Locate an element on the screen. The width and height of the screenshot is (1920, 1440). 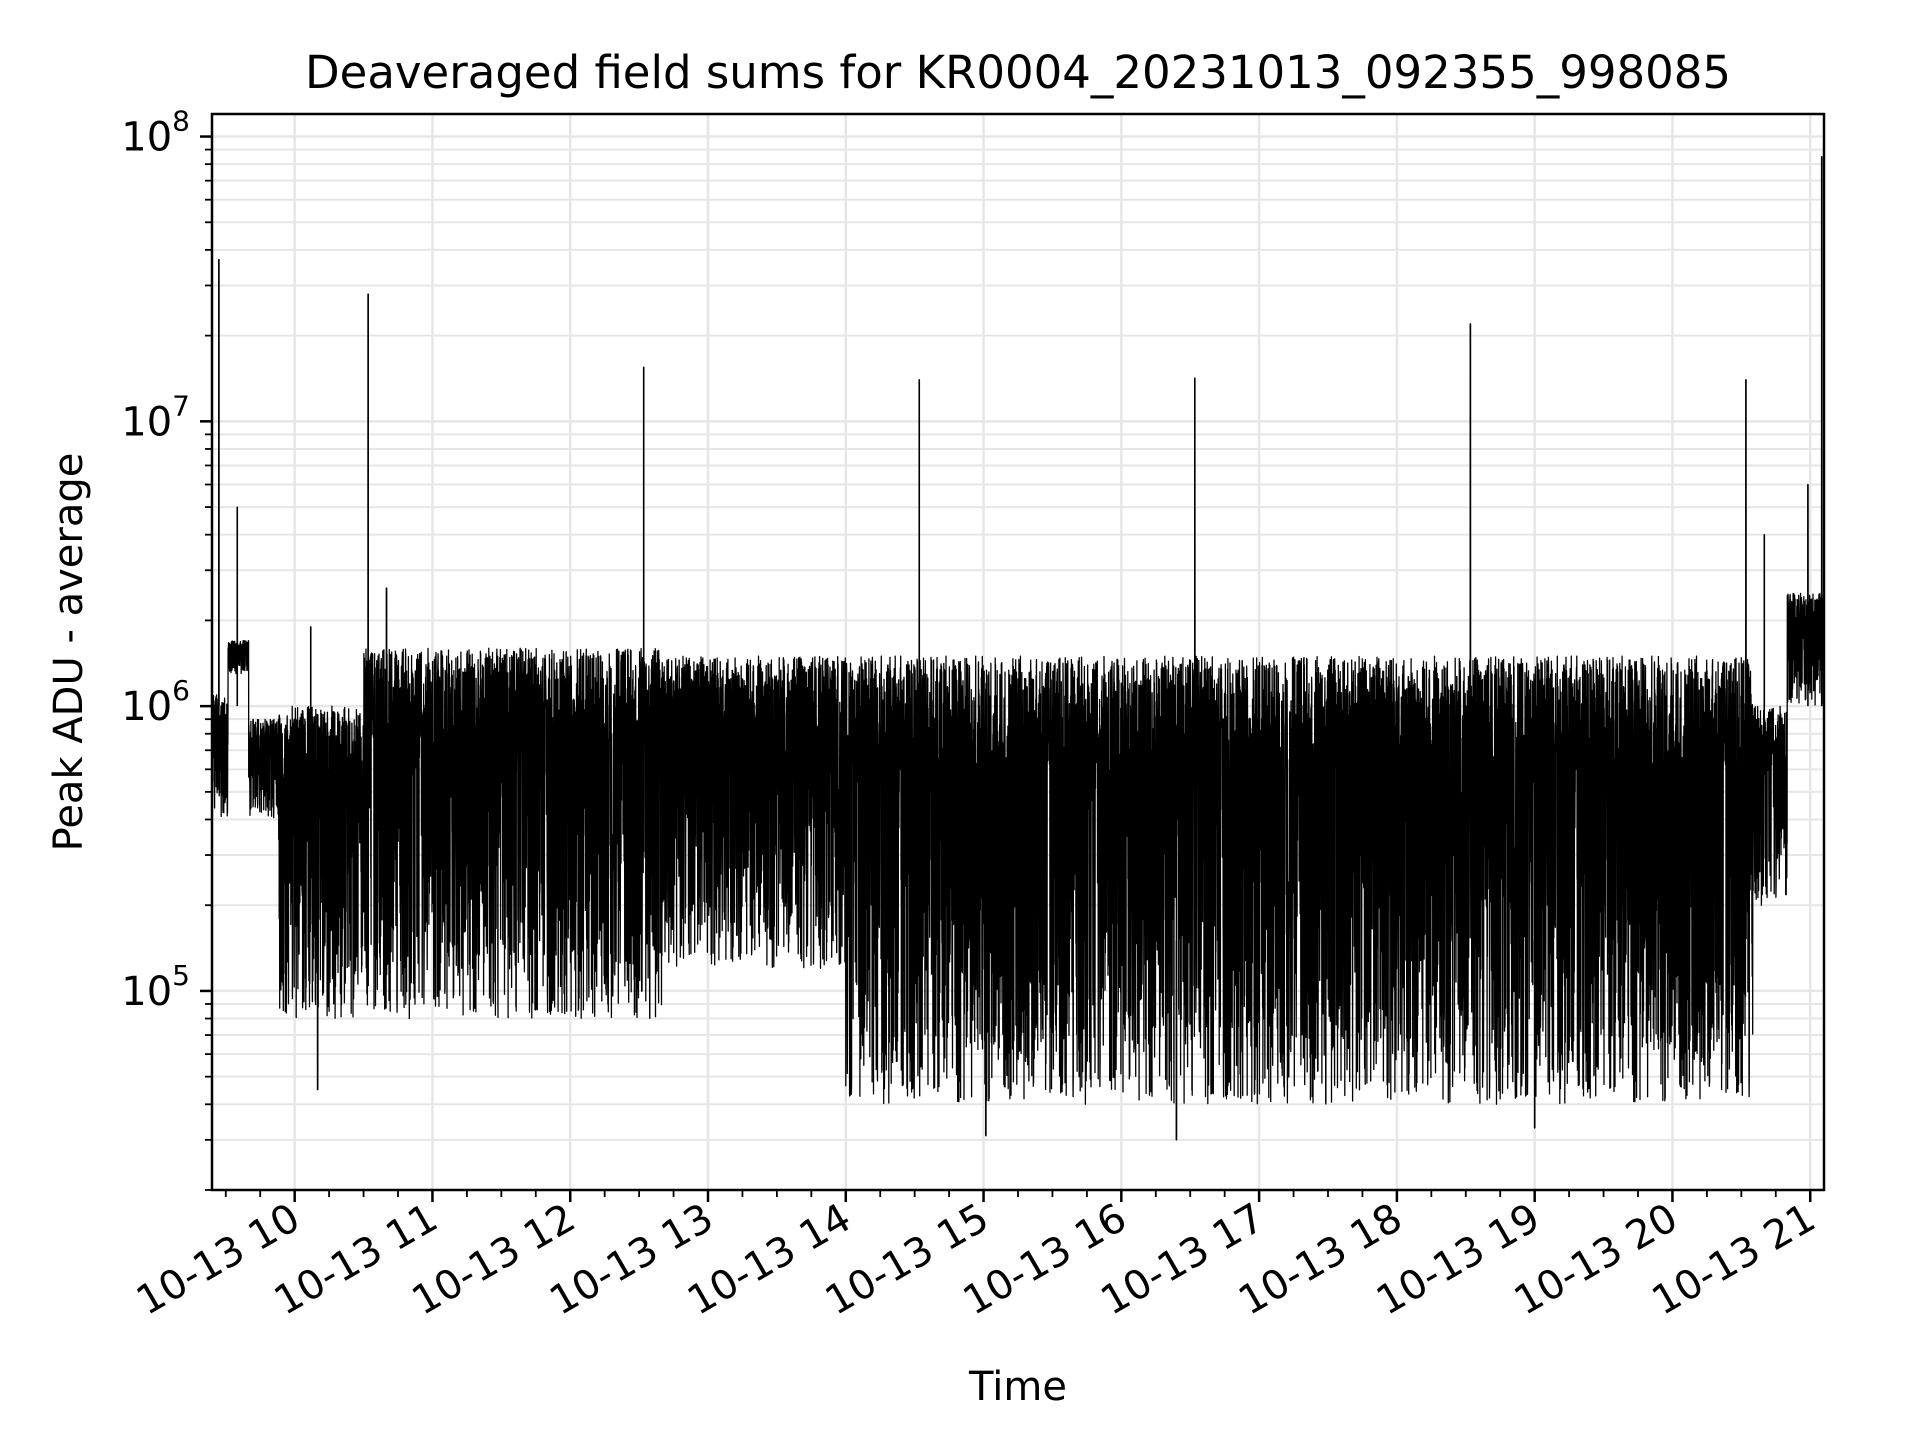
y-tick-label: 10⁸ is located at coordinates (155, 133).